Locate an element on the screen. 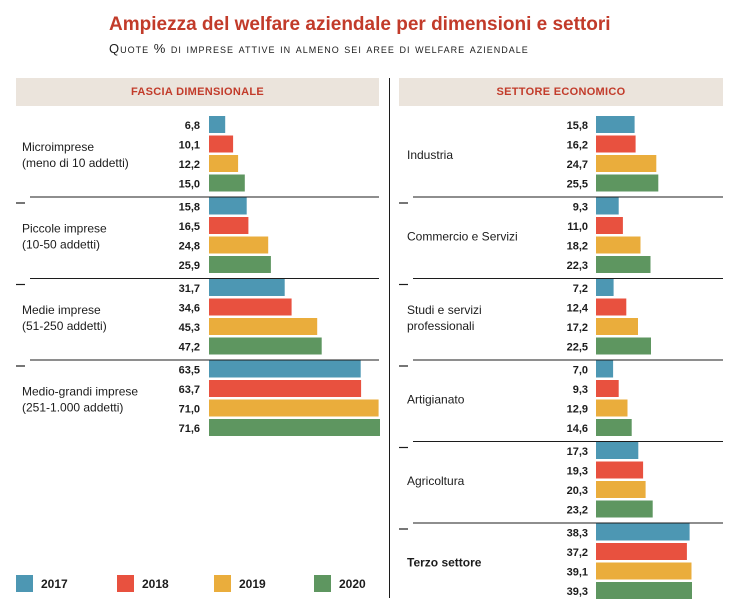 The width and height of the screenshot is (750, 608). value-label-microimprese-2018: 10,1 is located at coordinates (189, 146).